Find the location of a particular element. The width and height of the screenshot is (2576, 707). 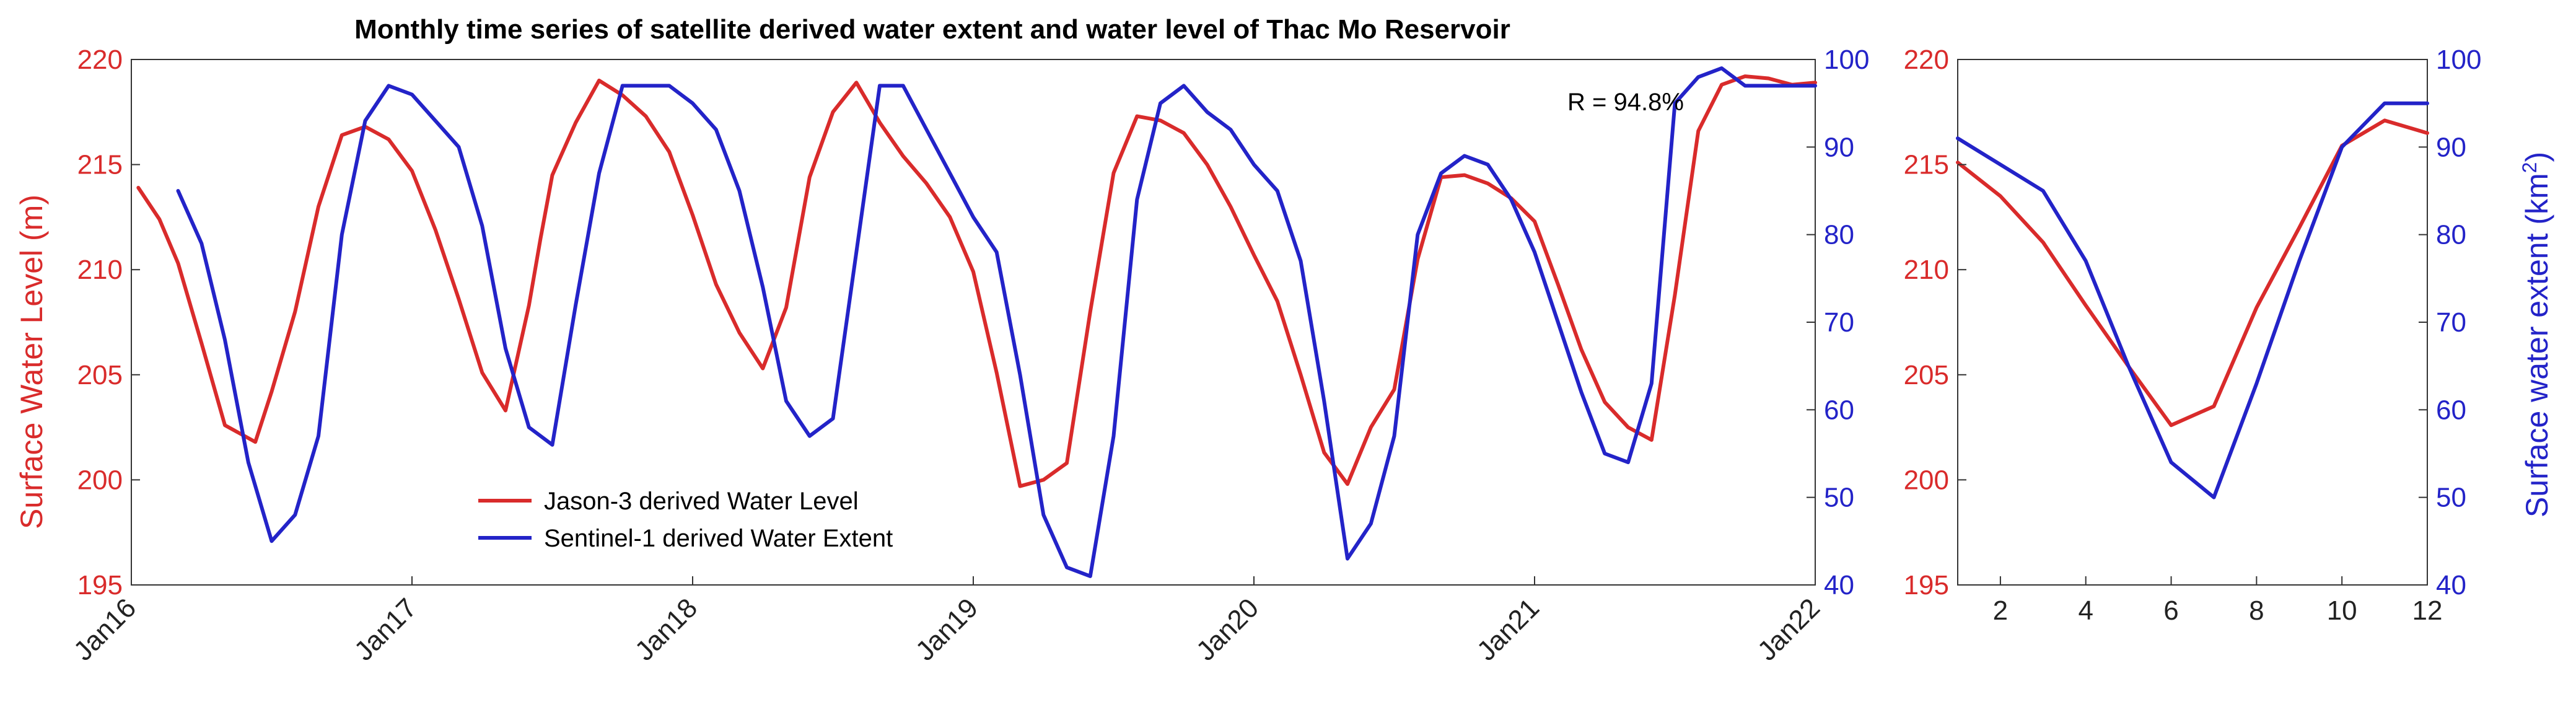

climatology-right-axis: 40 50 60 70 80 90 100 is located at coordinates (2450, 322).